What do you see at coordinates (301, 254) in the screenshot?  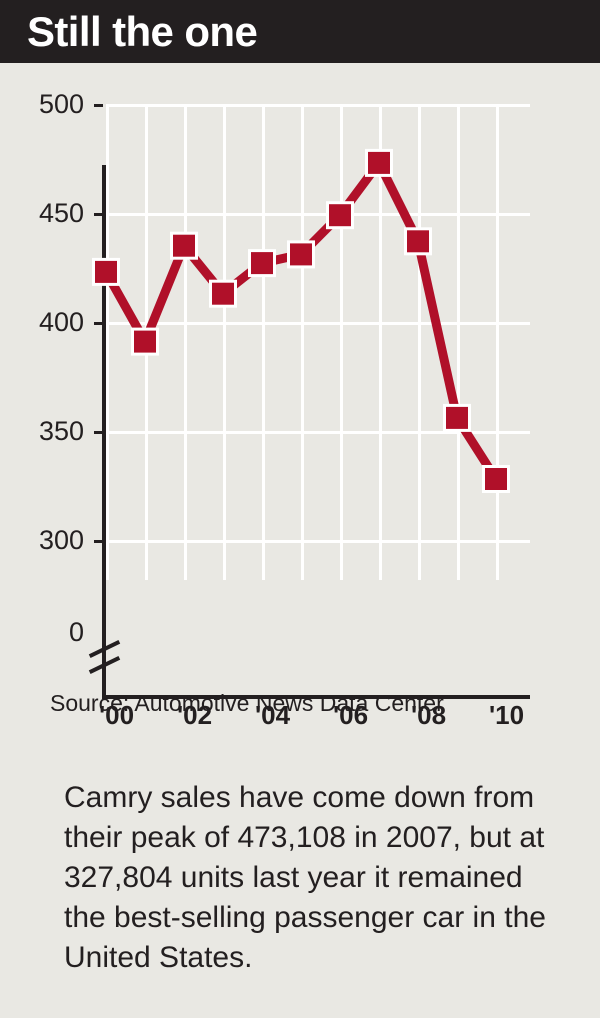 I see `data-point-2005` at bounding box center [301, 254].